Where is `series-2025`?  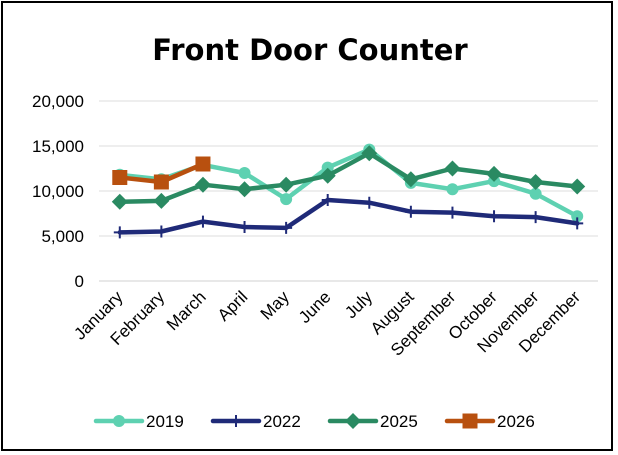 series-2025 is located at coordinates (348, 177).